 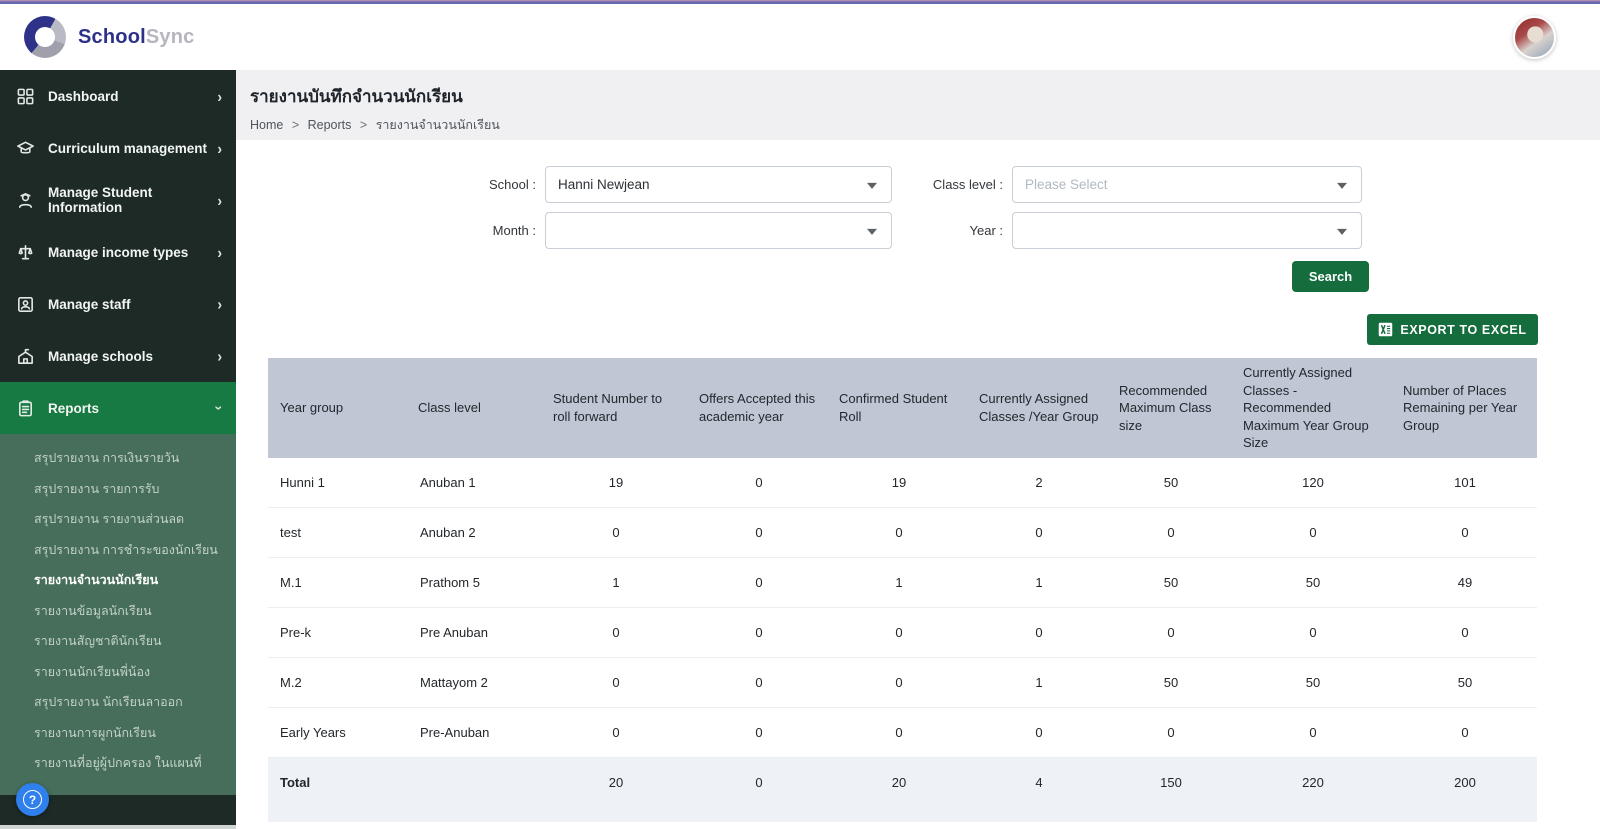 I want to click on sidebar-item-label: Manage Student Information, so click(x=100, y=200).